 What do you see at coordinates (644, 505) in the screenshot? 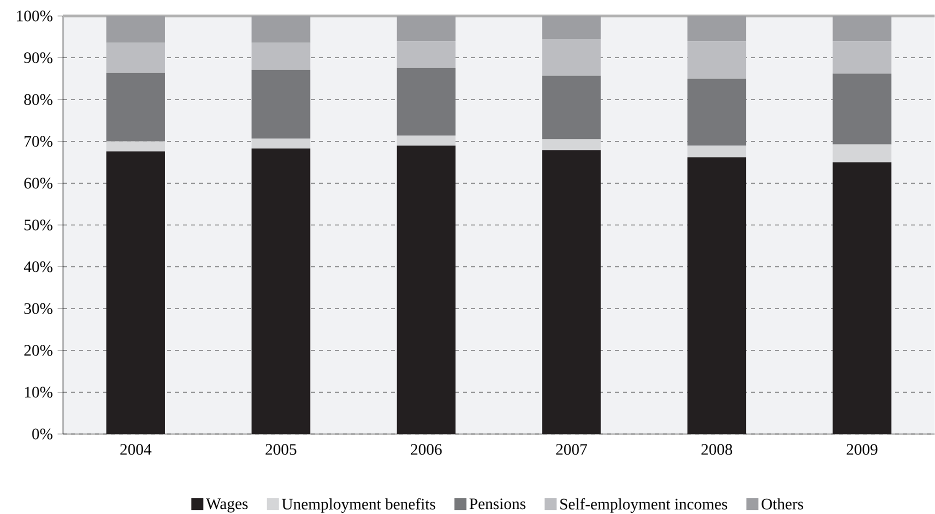
I see `legend-label: Self-employment incomes` at bounding box center [644, 505].